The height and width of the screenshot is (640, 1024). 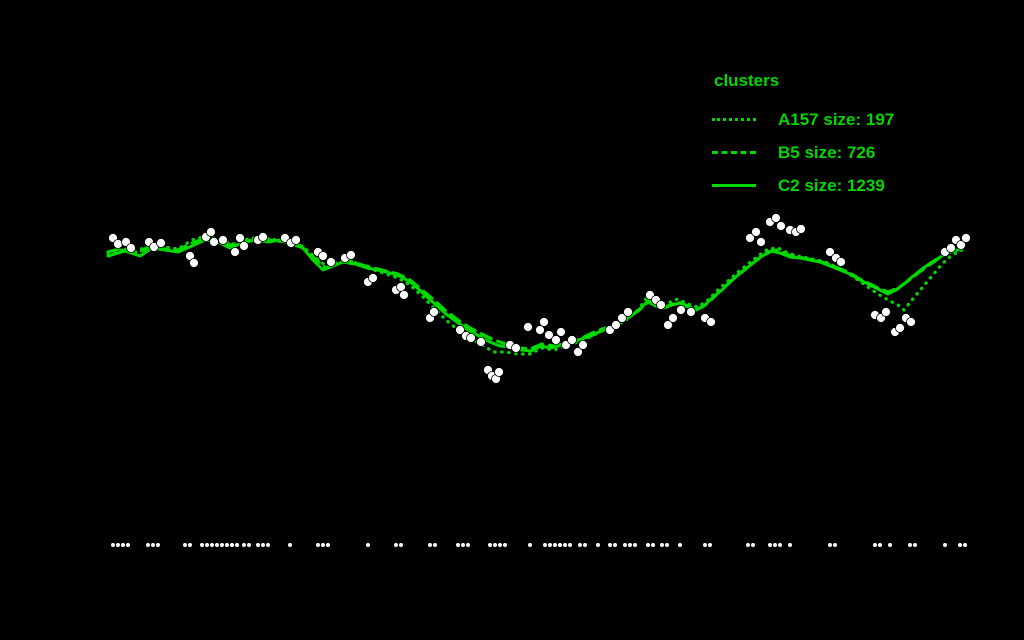 I want to click on dashed-line-icon, so click(x=734, y=152).